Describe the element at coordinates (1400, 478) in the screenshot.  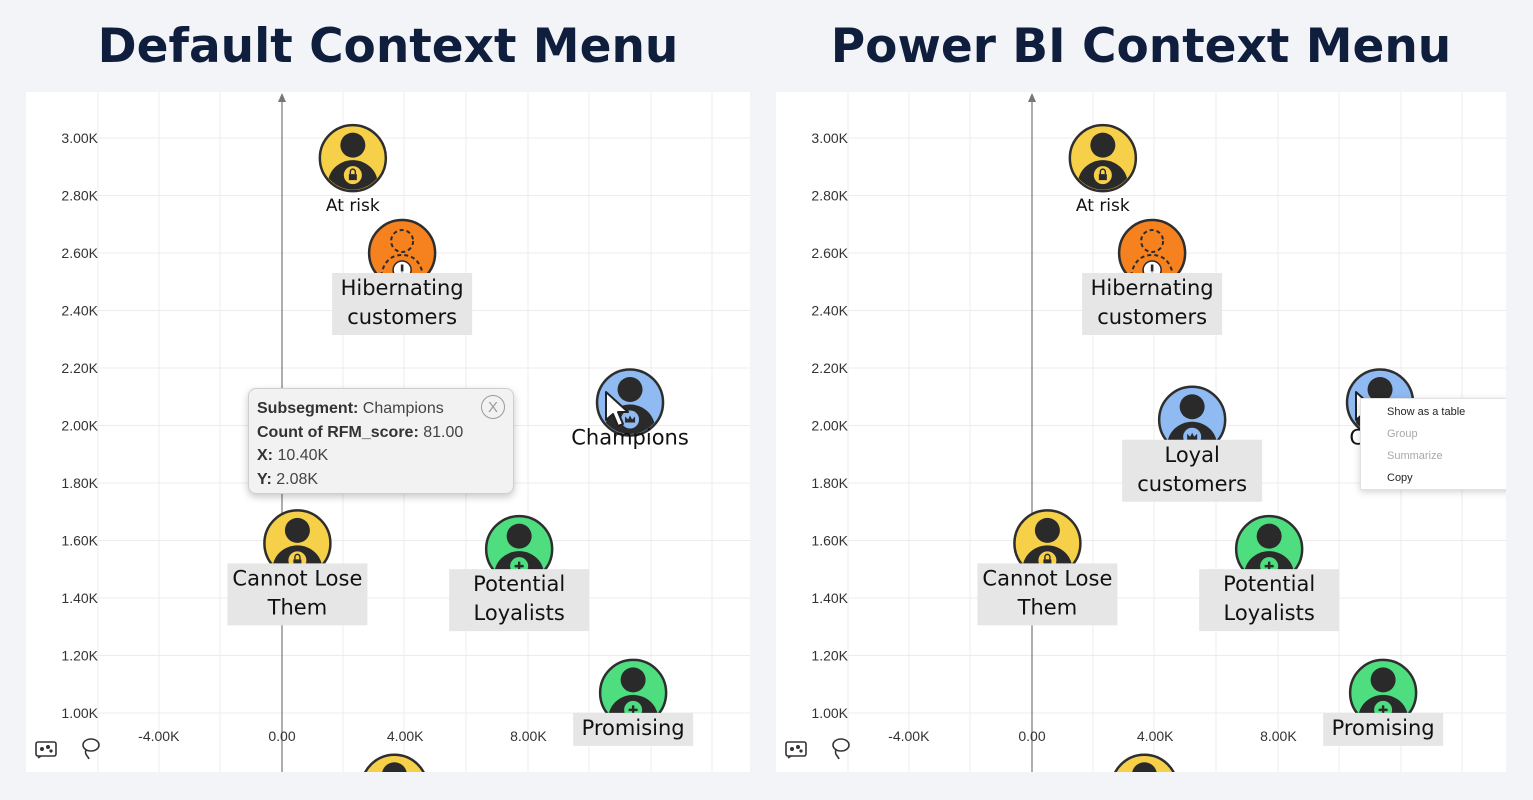
I see `menu-item-label: Copy` at that location.